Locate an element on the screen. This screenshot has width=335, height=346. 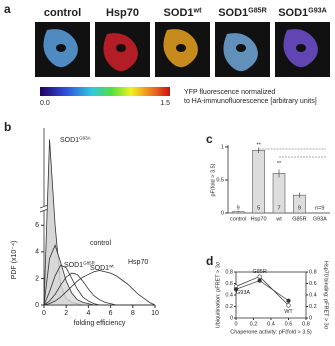
x-tick-label: 8 is located at coordinates (133, 313).